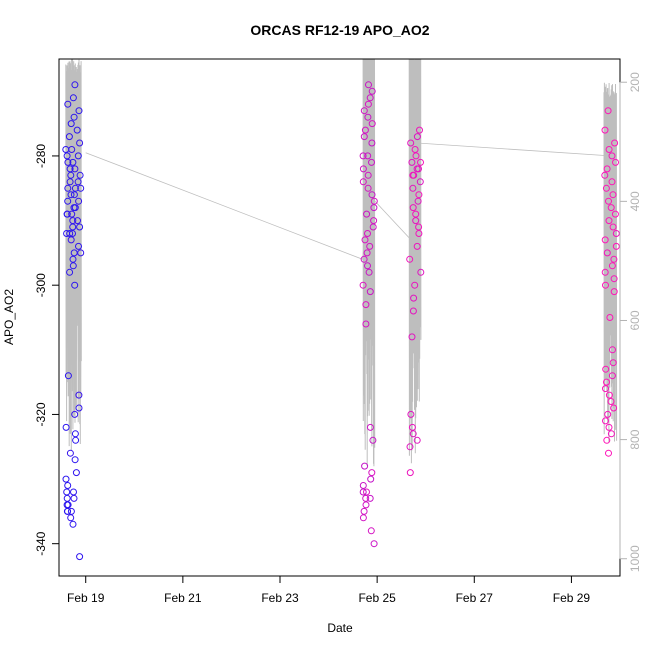 The width and height of the screenshot is (650, 650). What do you see at coordinates (41, 543) in the screenshot?
I see `y-tick-label-3: -340` at bounding box center [41, 543].